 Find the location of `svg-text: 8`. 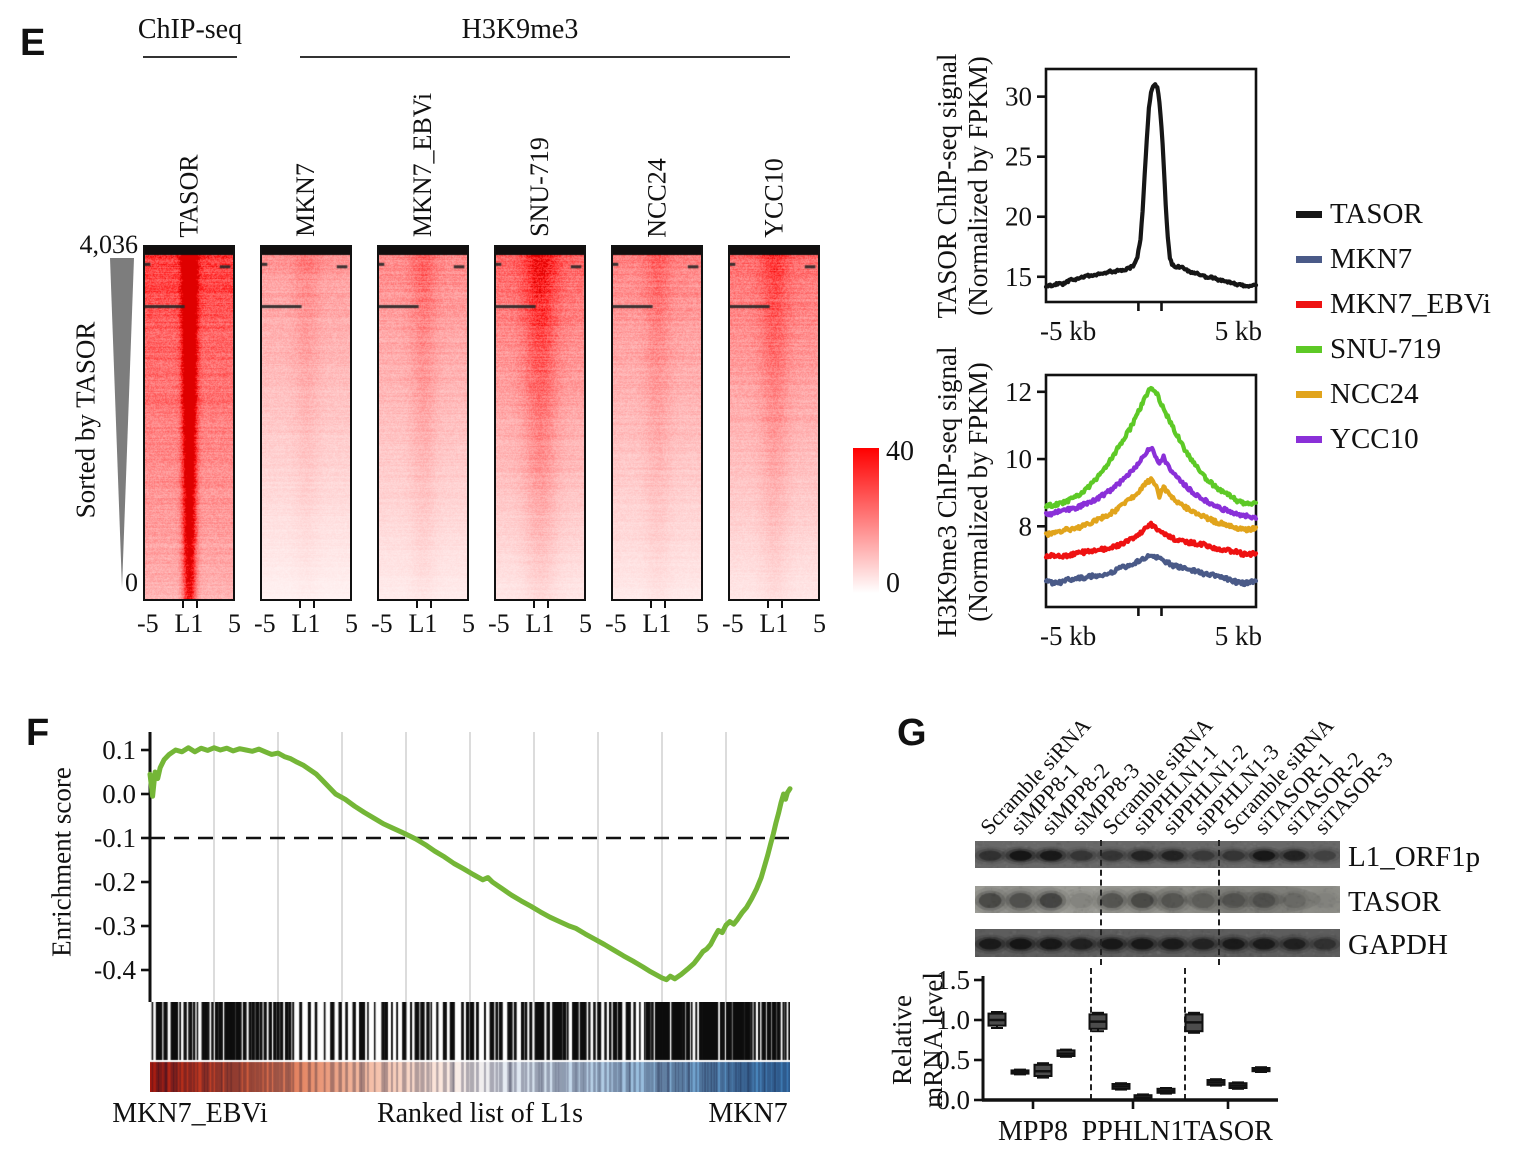

svg-text: 8 is located at coordinates (1026, 526).